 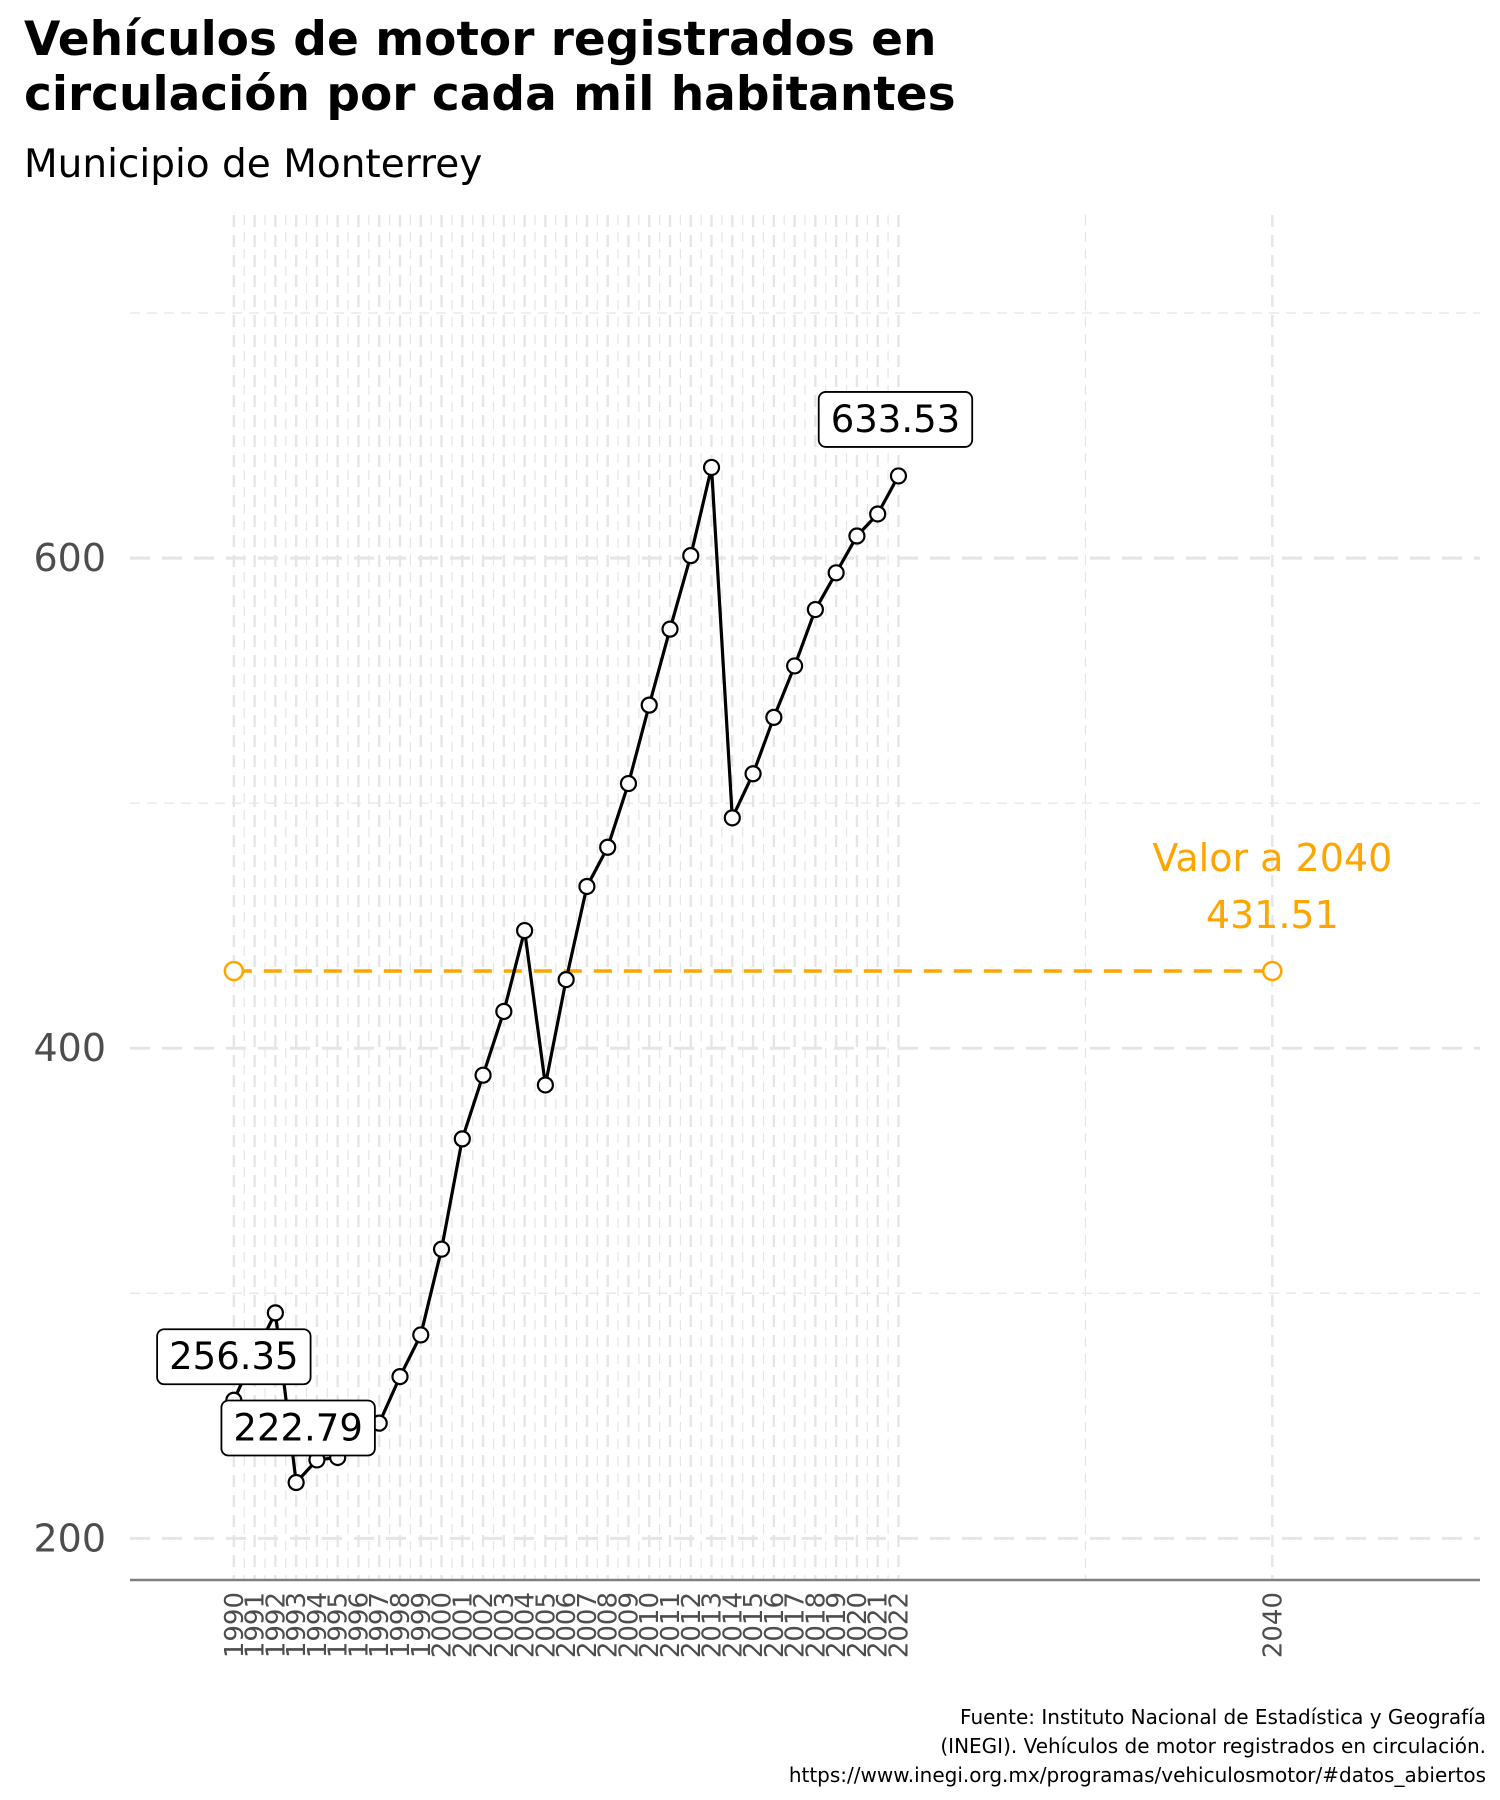 I want to click on data-label: 256.35, so click(x=234, y=1357).